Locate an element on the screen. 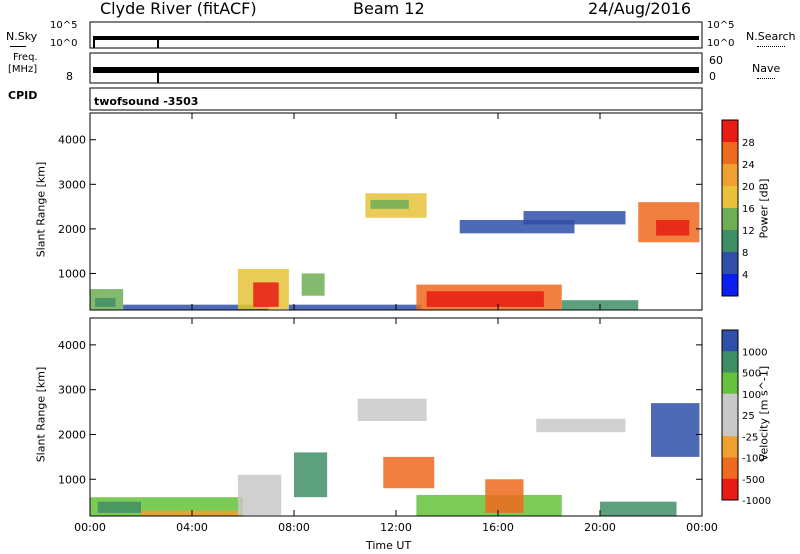 The height and width of the screenshot is (554, 800). power-colorbar-tick-4: 12 is located at coordinates (748, 231).